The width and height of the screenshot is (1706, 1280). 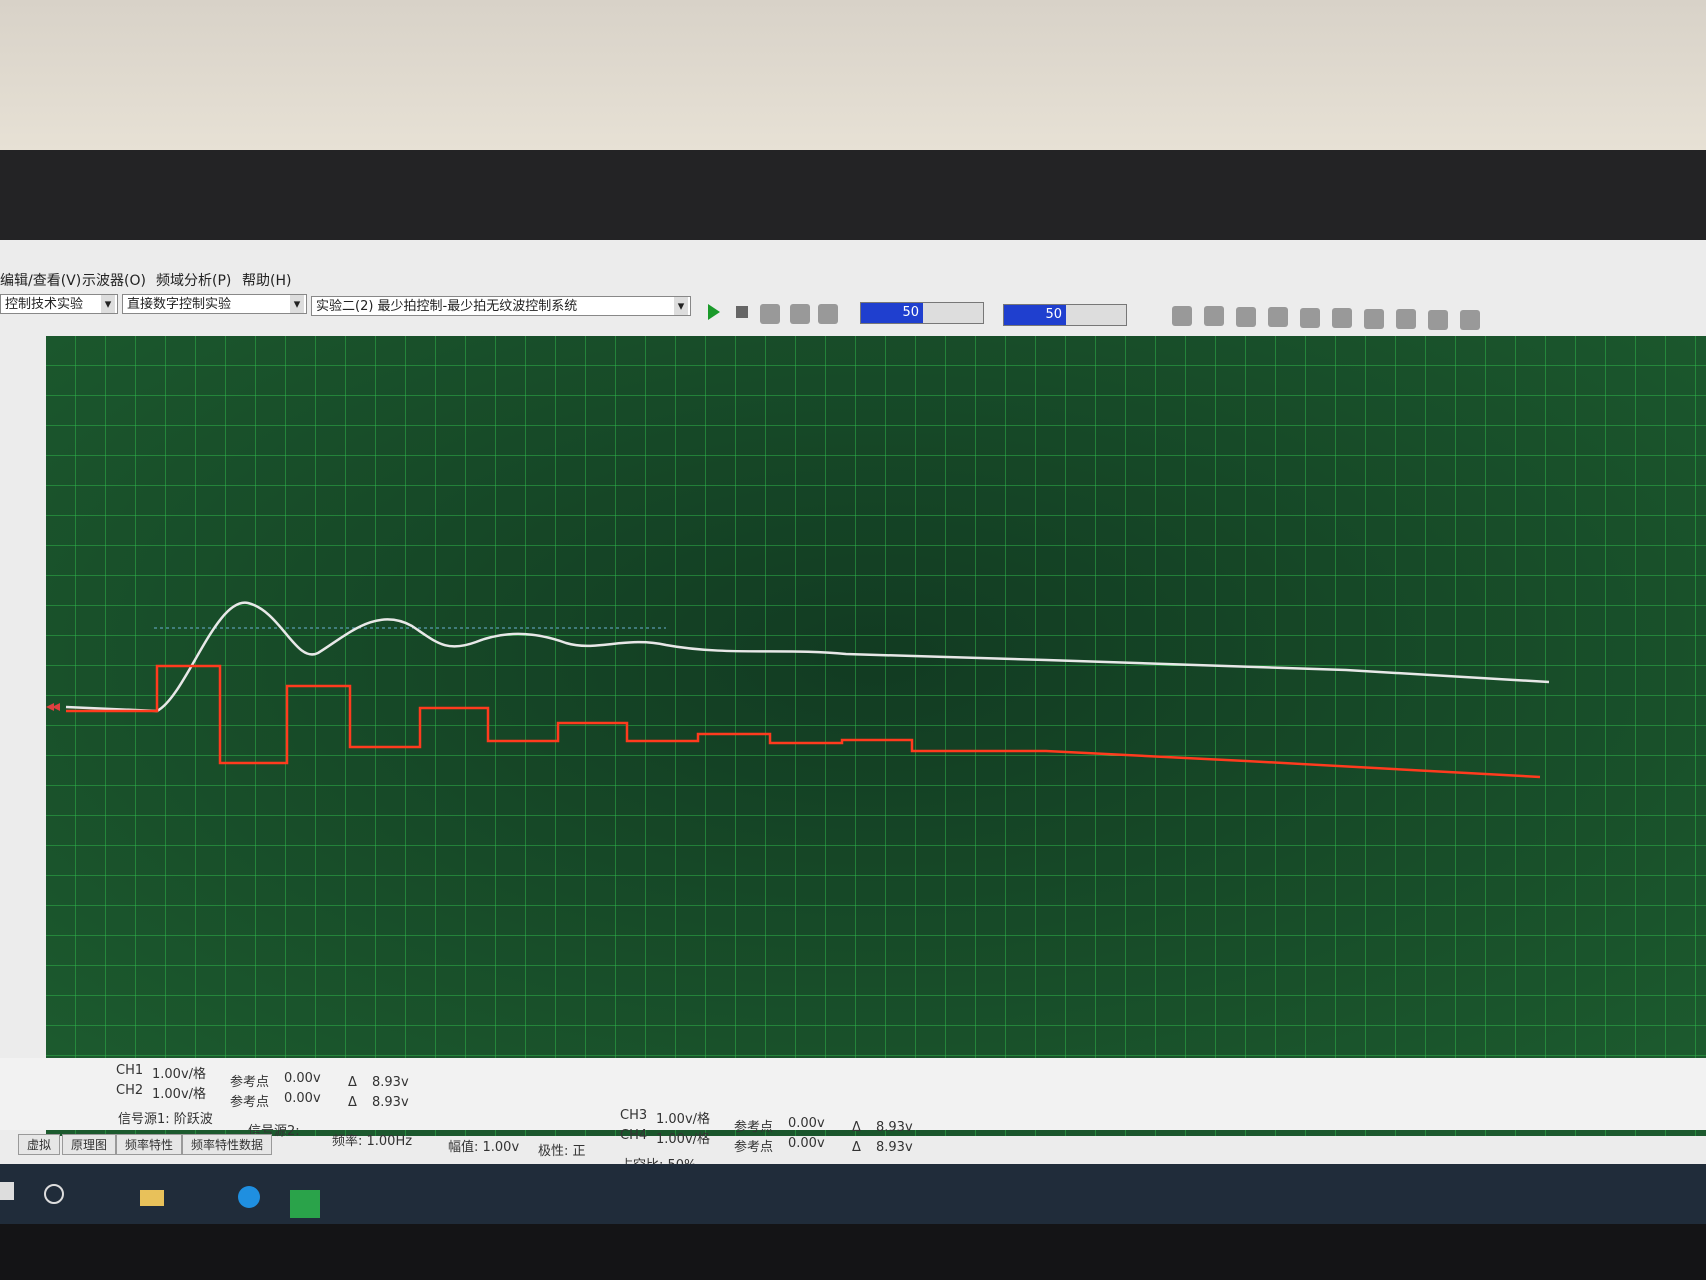 What do you see at coordinates (53, 707) in the screenshot?
I see `trigger-marker` at bounding box center [53, 707].